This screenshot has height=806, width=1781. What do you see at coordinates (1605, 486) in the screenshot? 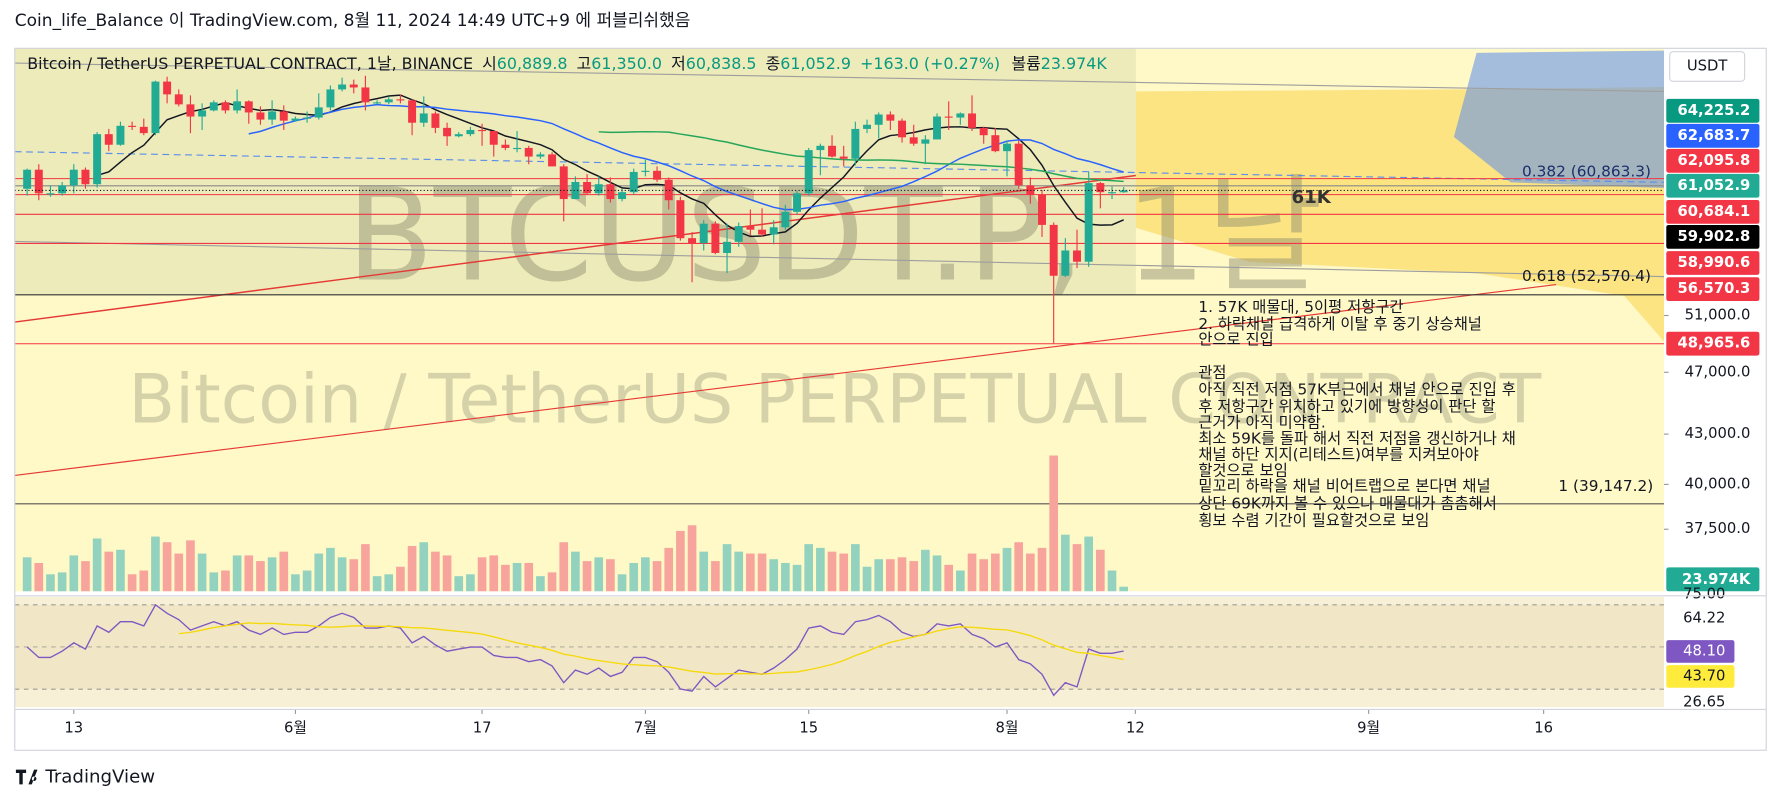
I see `fib-label: 1 (39,147.2)` at bounding box center [1605, 486].